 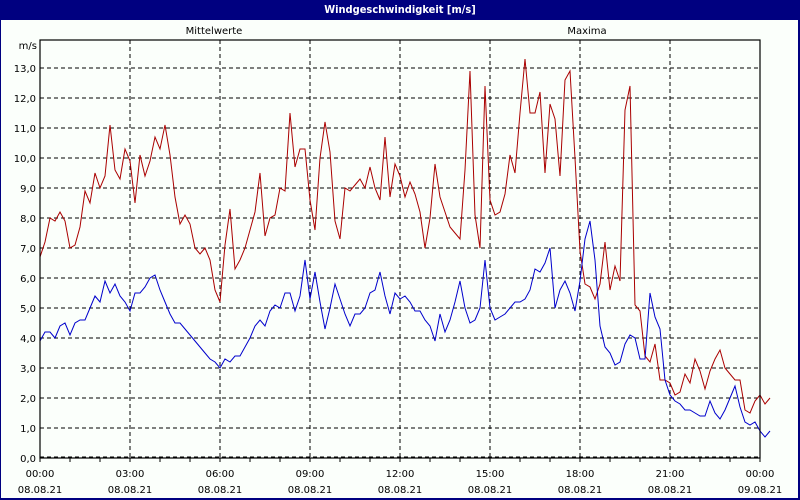 I want to click on y-axis-unit: m/s, so click(x=28, y=46).